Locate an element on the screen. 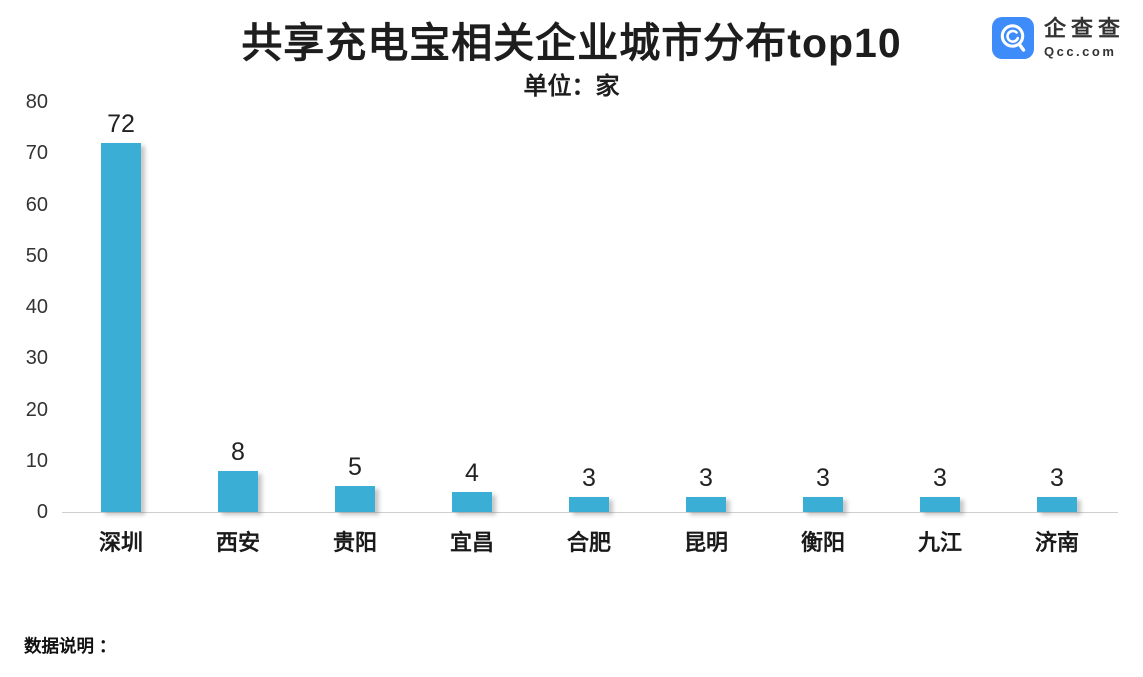 The width and height of the screenshot is (1143, 677). qcc-logo: 企查查 Qcc.com is located at coordinates (1058, 38).